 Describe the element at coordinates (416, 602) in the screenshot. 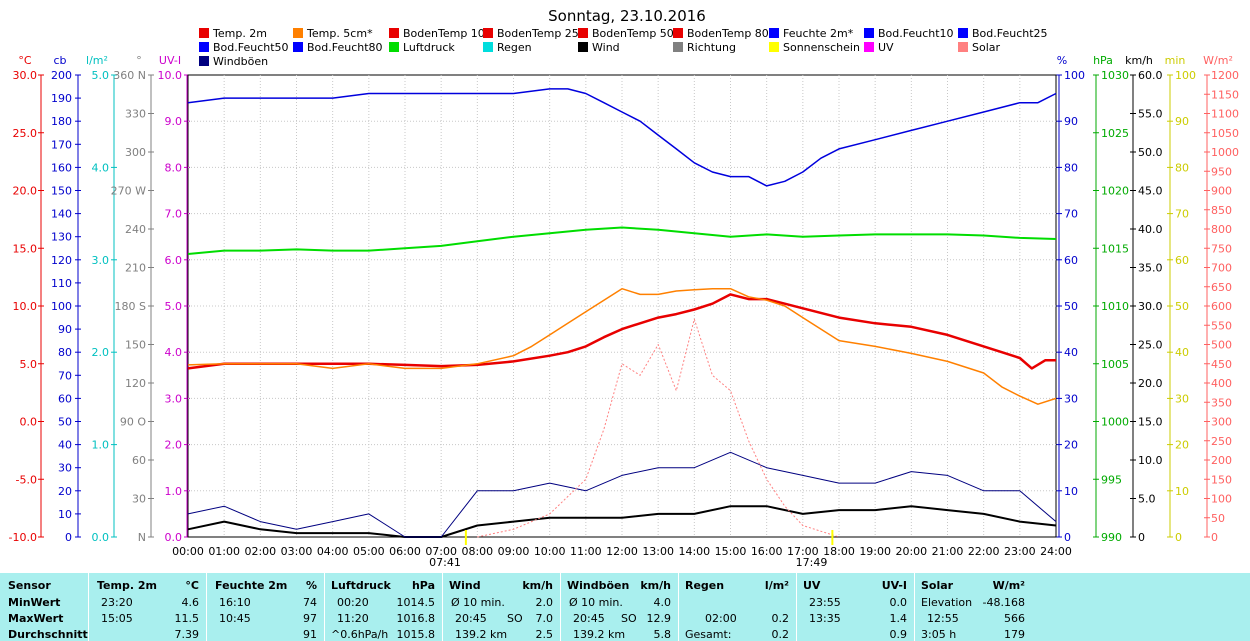

I see `stats-min: 1014.5` at that location.